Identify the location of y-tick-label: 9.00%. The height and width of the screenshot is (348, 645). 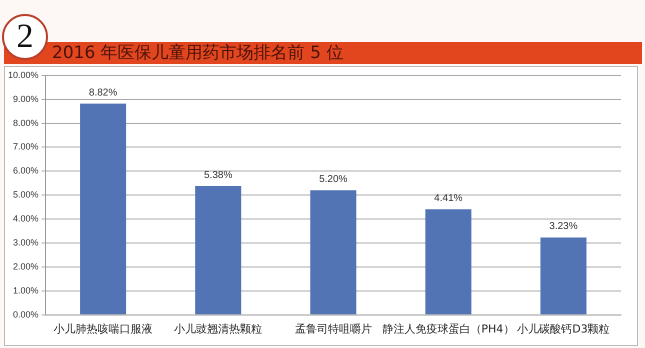
(25, 99).